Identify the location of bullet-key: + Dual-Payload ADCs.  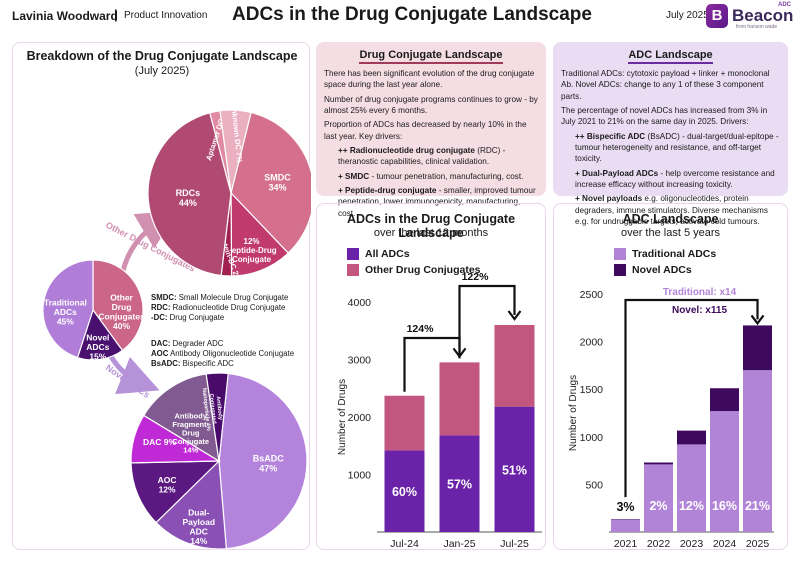
(617, 173).